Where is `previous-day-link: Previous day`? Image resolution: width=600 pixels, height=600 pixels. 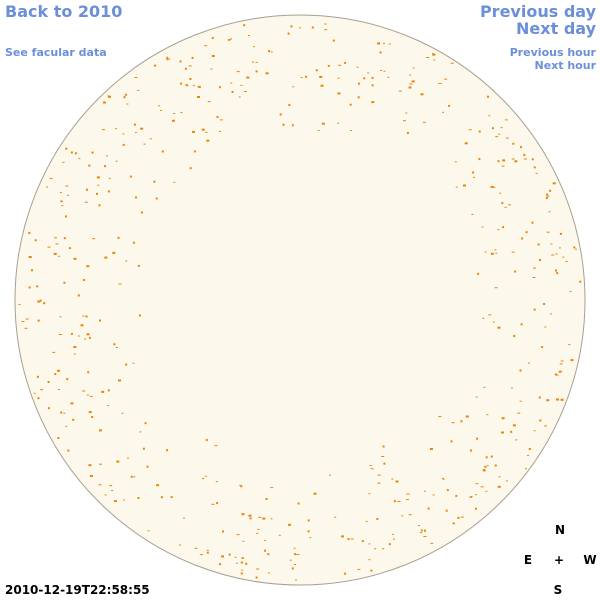
previous-day-link: Previous day is located at coordinates (538, 11).